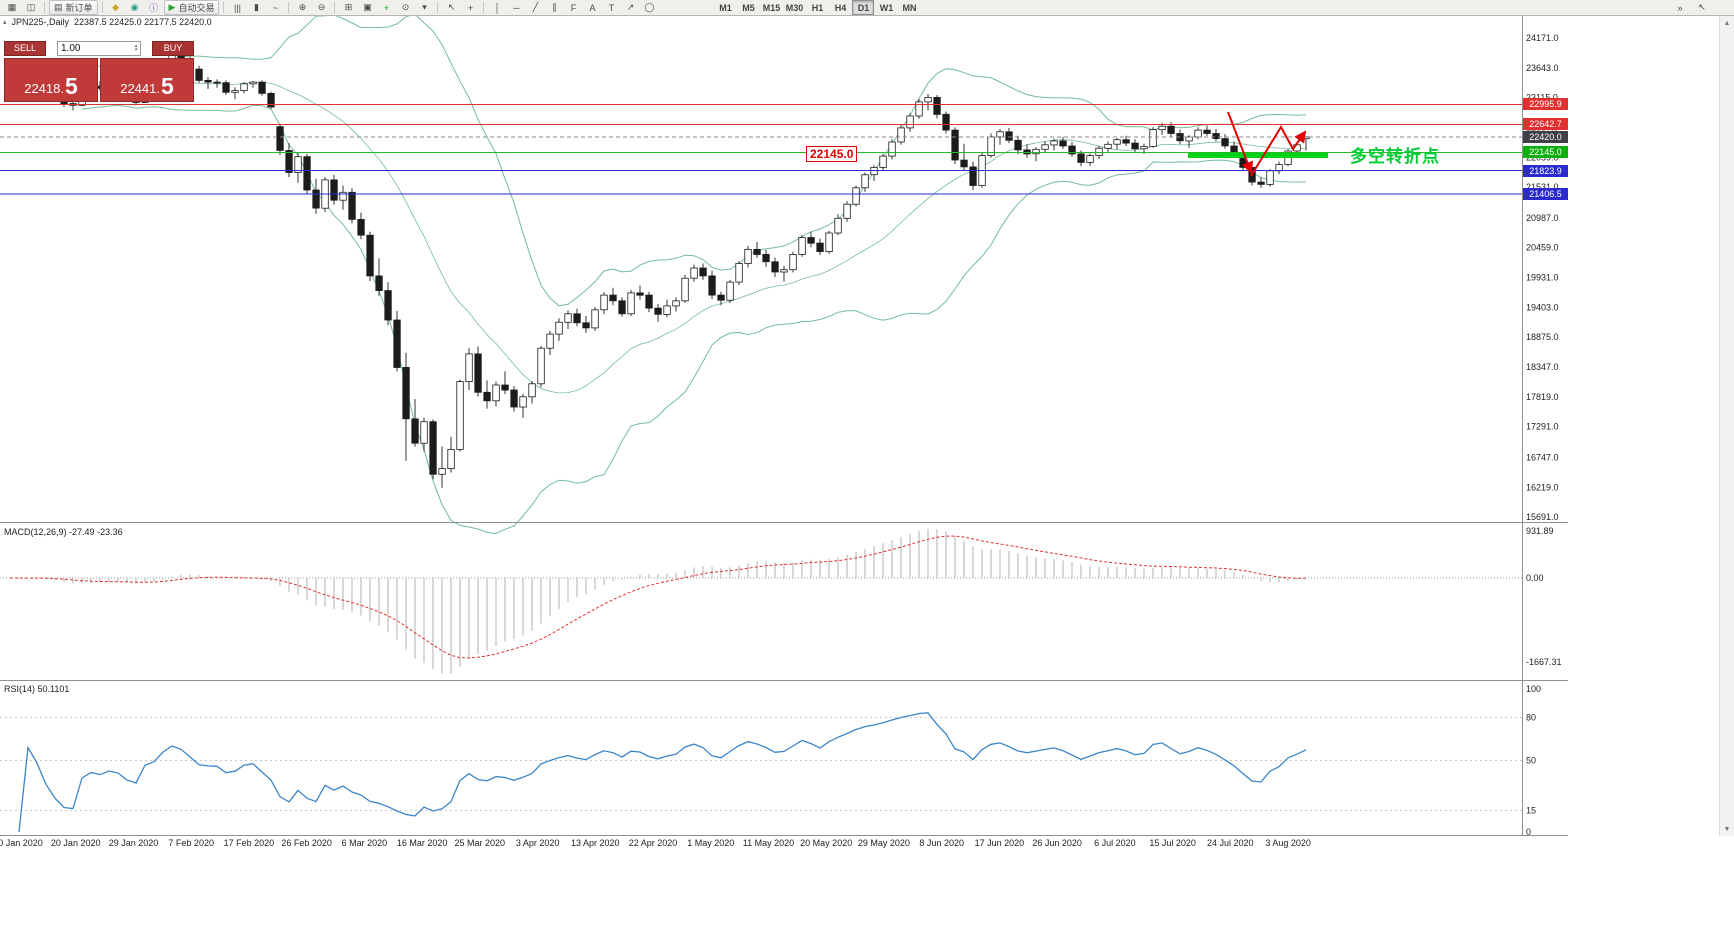 The height and width of the screenshot is (943, 1734). I want to click on date-label: 11 May 2020, so click(768, 843).